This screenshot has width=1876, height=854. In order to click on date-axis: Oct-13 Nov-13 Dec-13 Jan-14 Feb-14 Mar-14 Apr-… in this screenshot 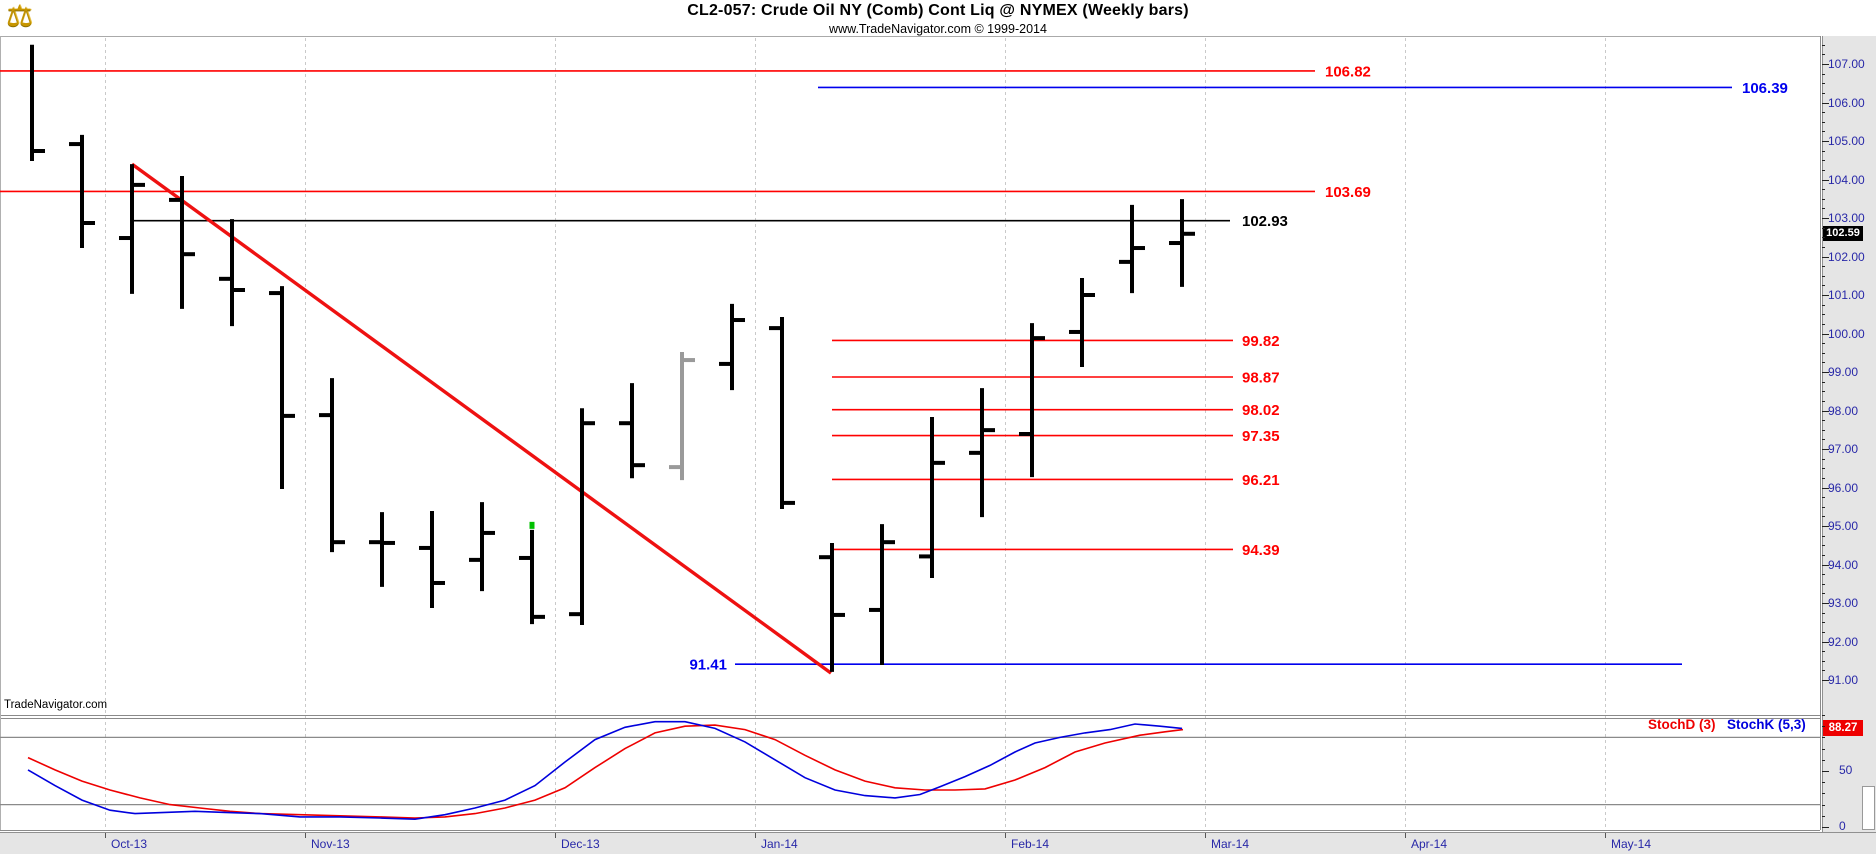, I will do `click(938, 843)`.